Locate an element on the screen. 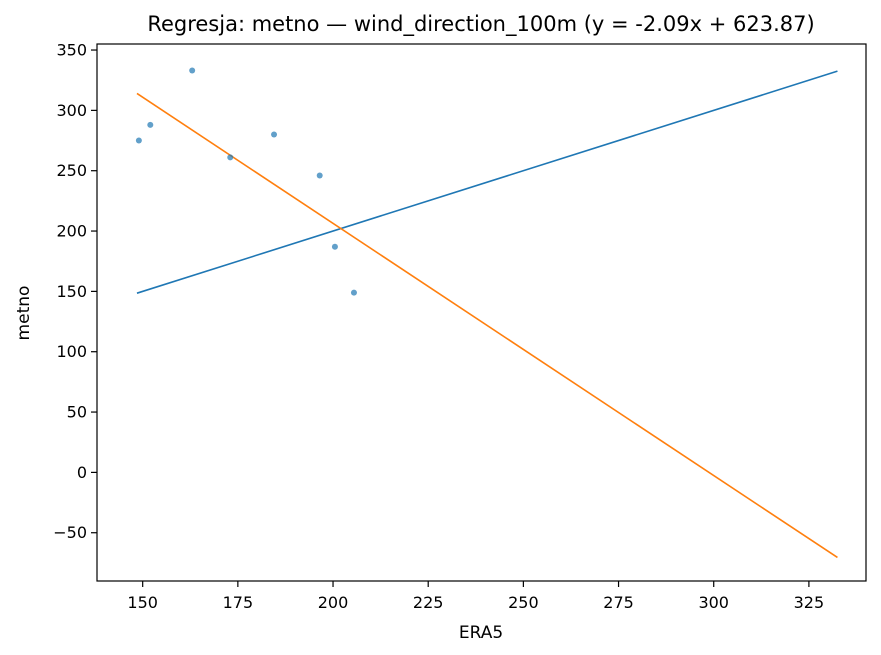 This screenshot has height=655, width=881. x-tick-label: 300 is located at coordinates (713, 602).